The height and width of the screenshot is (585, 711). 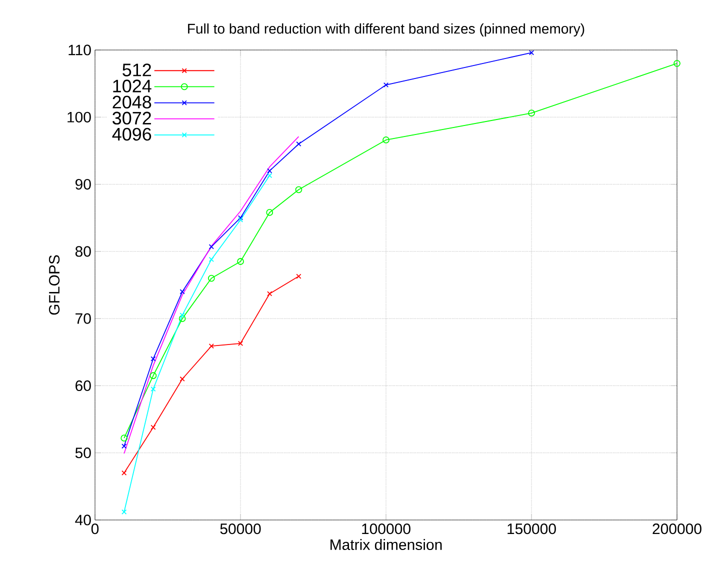 What do you see at coordinates (132, 86) in the screenshot?
I see `legend-label: 1024` at bounding box center [132, 86].